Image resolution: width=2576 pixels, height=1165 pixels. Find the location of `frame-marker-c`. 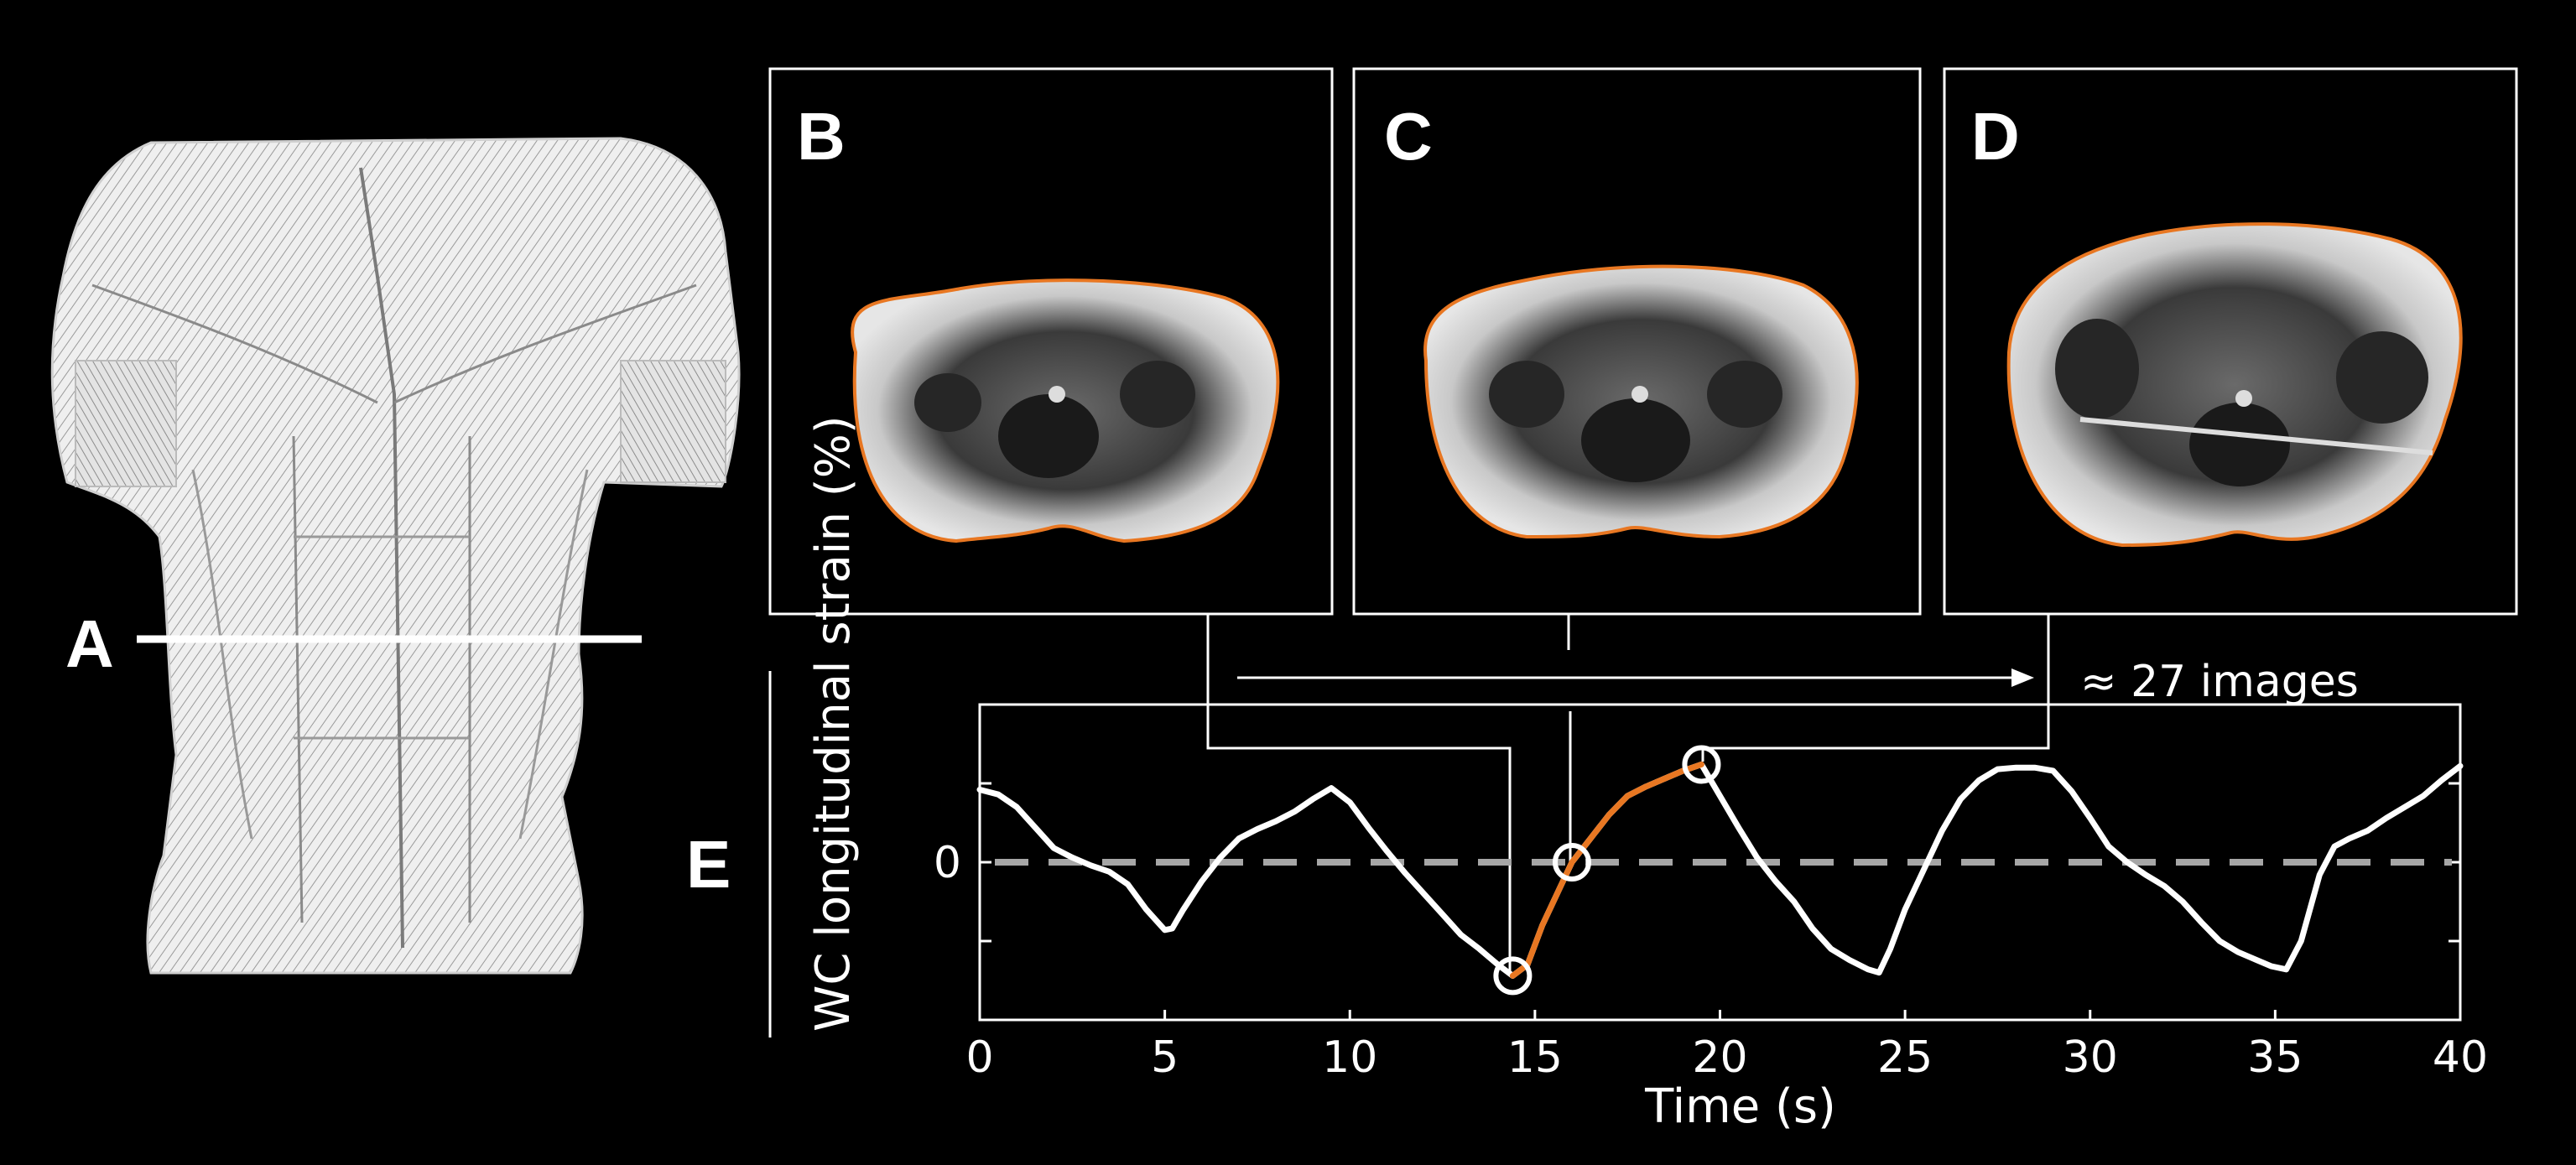

frame-marker-c is located at coordinates (1572, 862).